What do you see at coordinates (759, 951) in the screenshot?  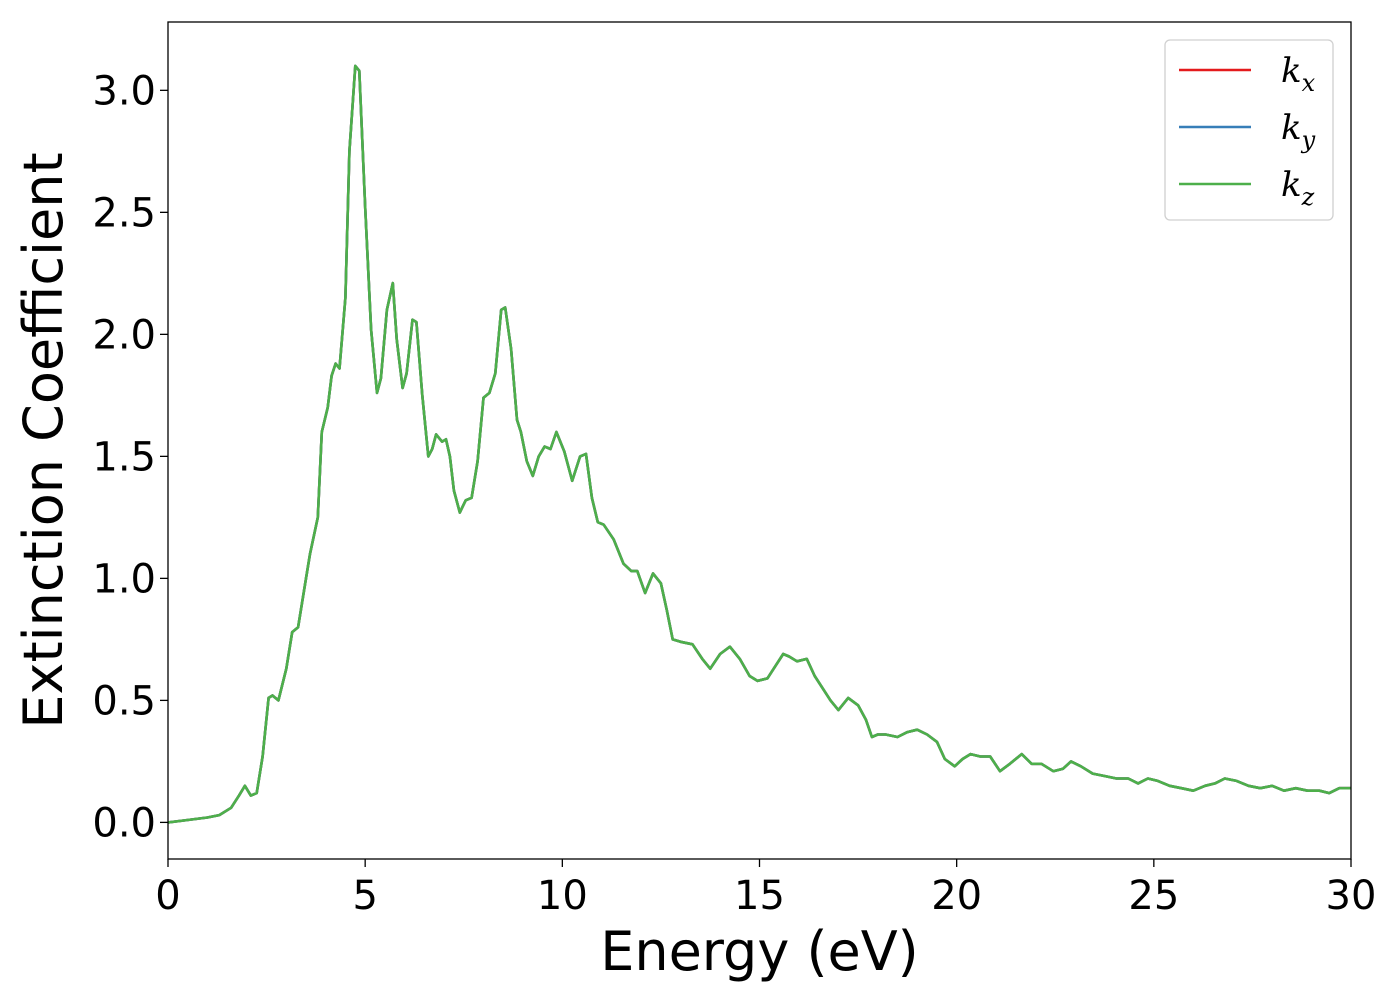 I see `x-axis-label: Energy (eV)` at bounding box center [759, 951].